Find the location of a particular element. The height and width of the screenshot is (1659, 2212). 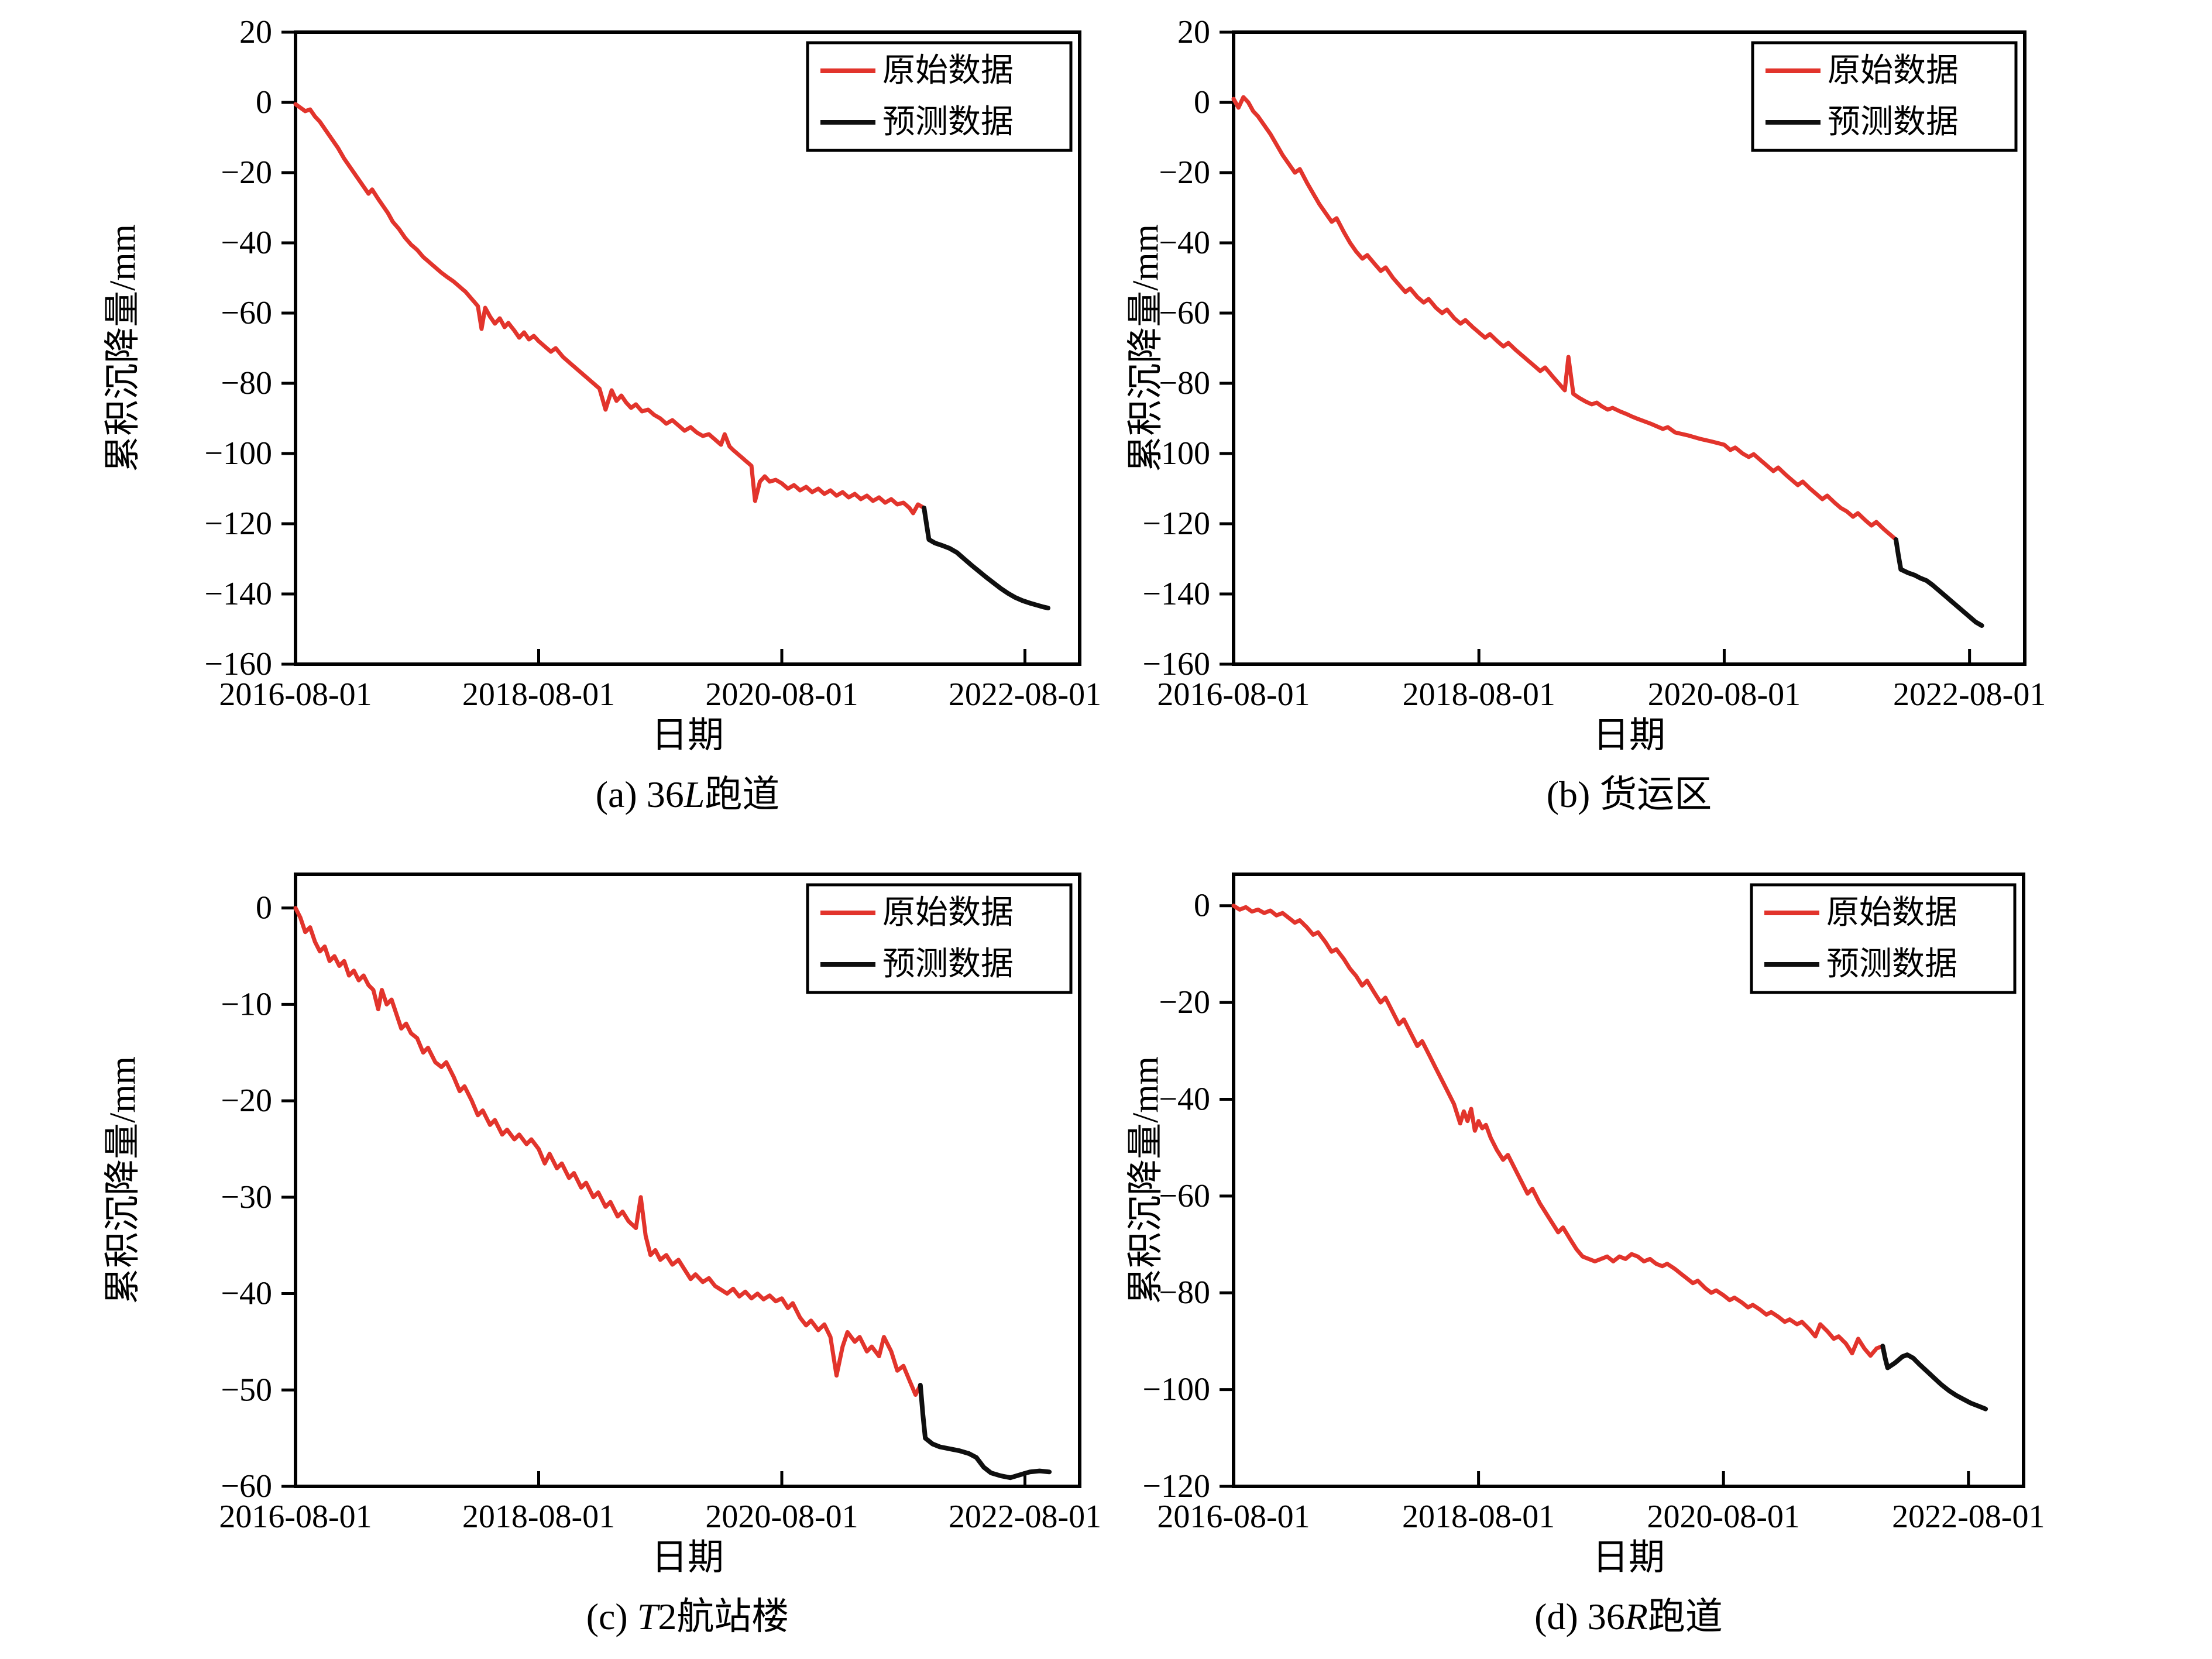

caption-text-part: (d) 36 is located at coordinates (1579, 1616).